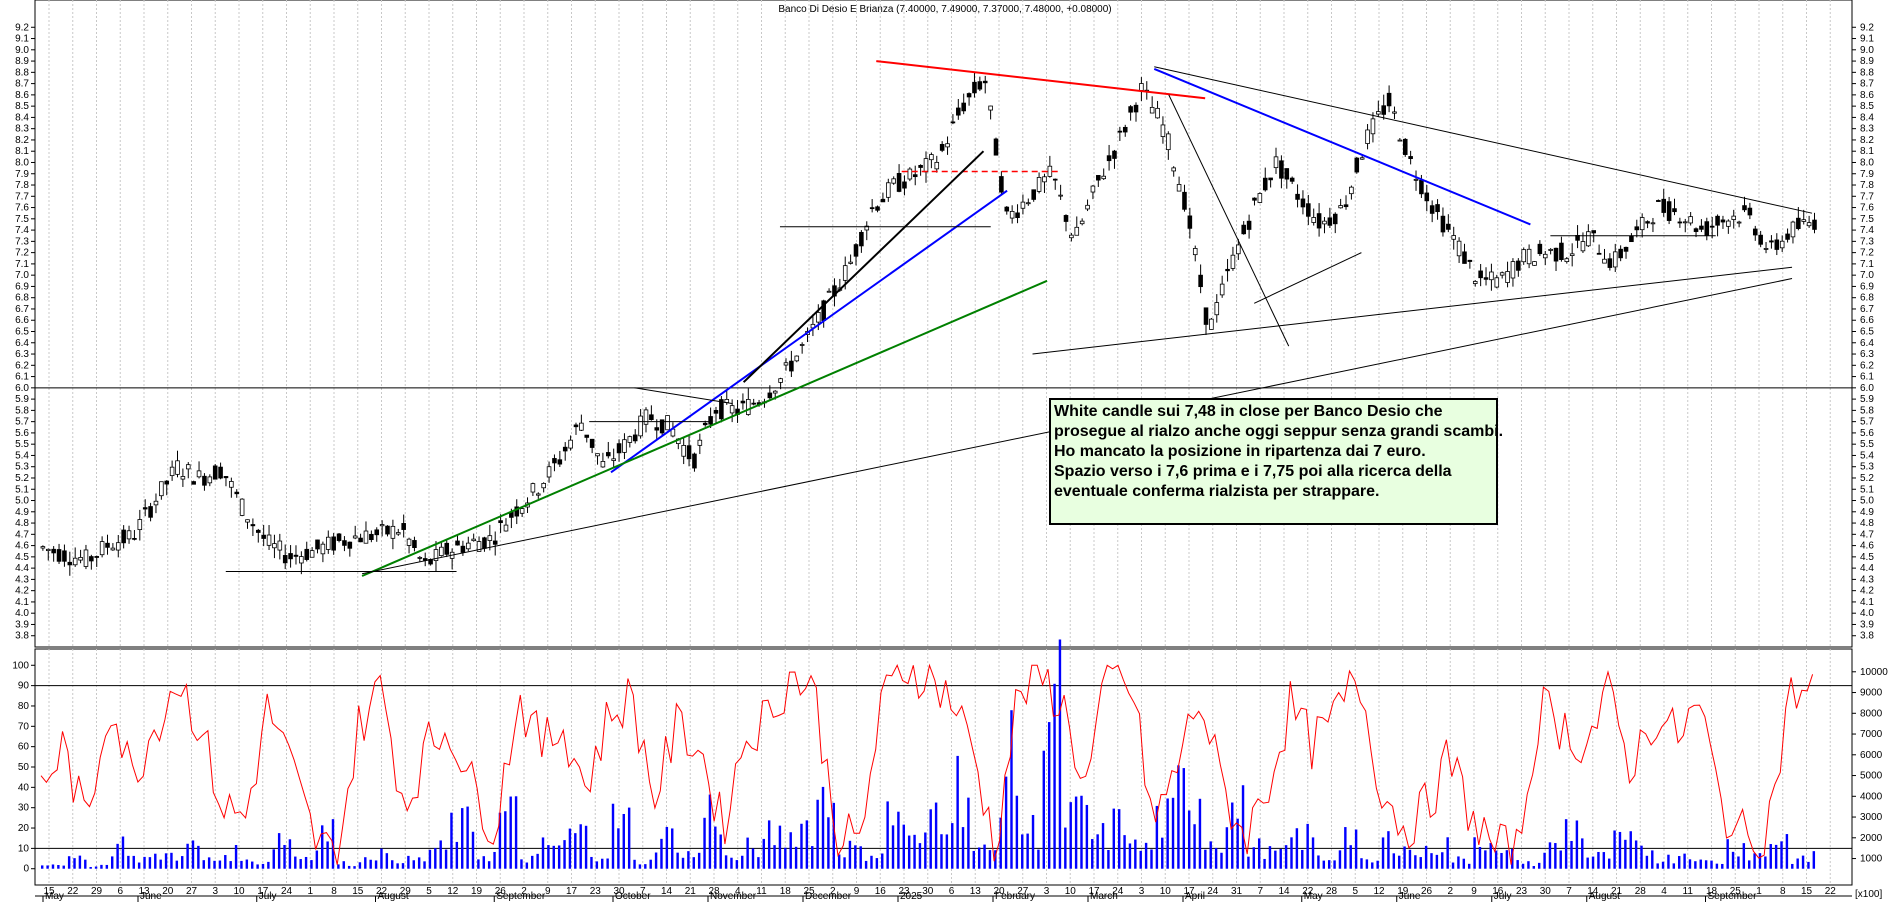 This screenshot has width=1890, height=902. What do you see at coordinates (704, 428) in the screenshot?
I see `green-trendline` at bounding box center [704, 428].